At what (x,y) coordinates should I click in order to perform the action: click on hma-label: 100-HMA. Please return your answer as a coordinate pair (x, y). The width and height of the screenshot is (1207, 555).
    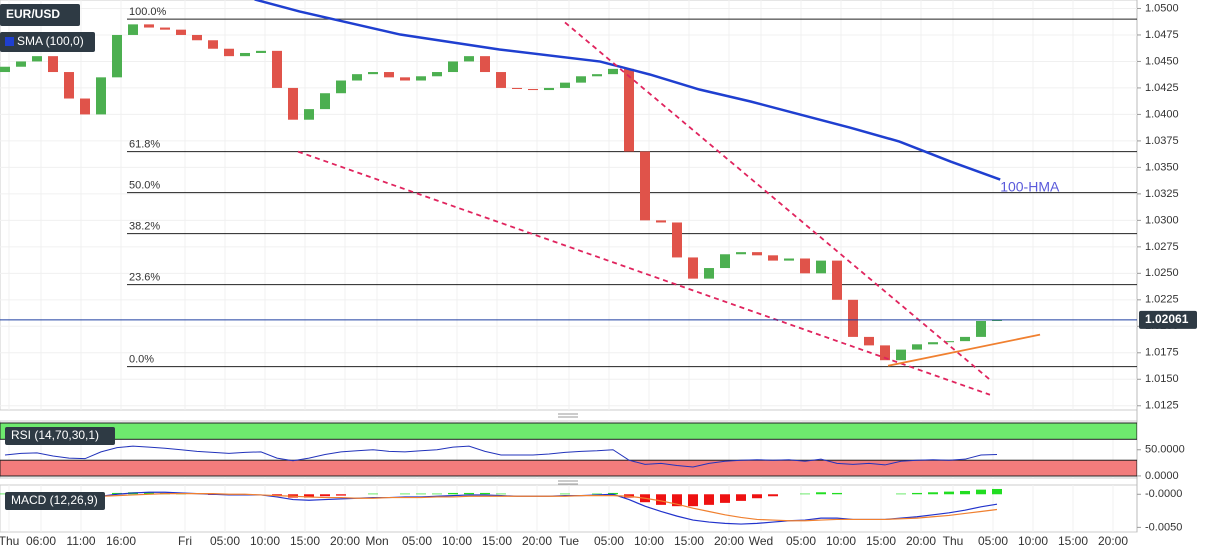
    Looking at the image, I should click on (1030, 186).